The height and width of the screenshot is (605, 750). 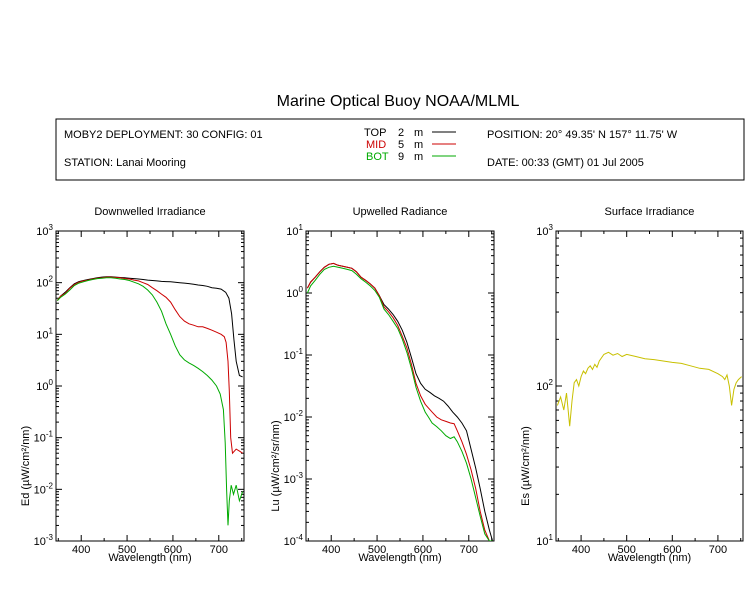 What do you see at coordinates (400, 212) in the screenshot?
I see `upwelled-radiance-title: Upwelled Radiance` at bounding box center [400, 212].